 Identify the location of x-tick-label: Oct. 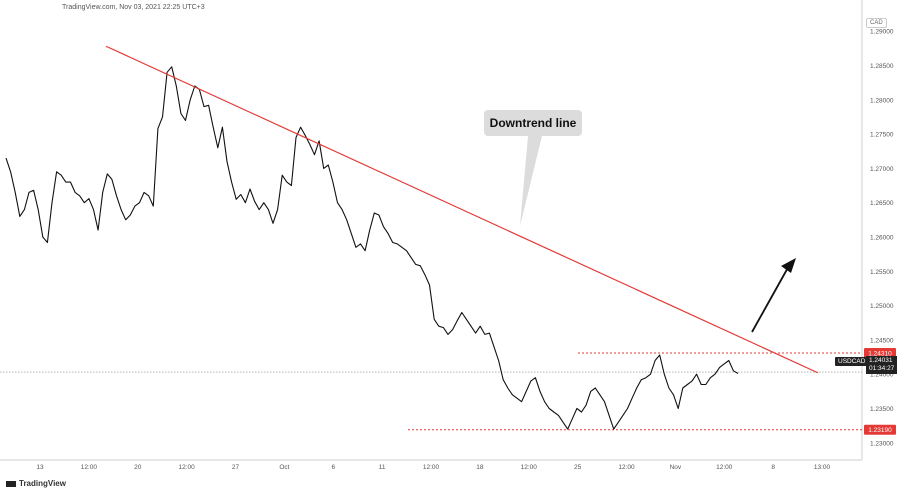
(284, 467).